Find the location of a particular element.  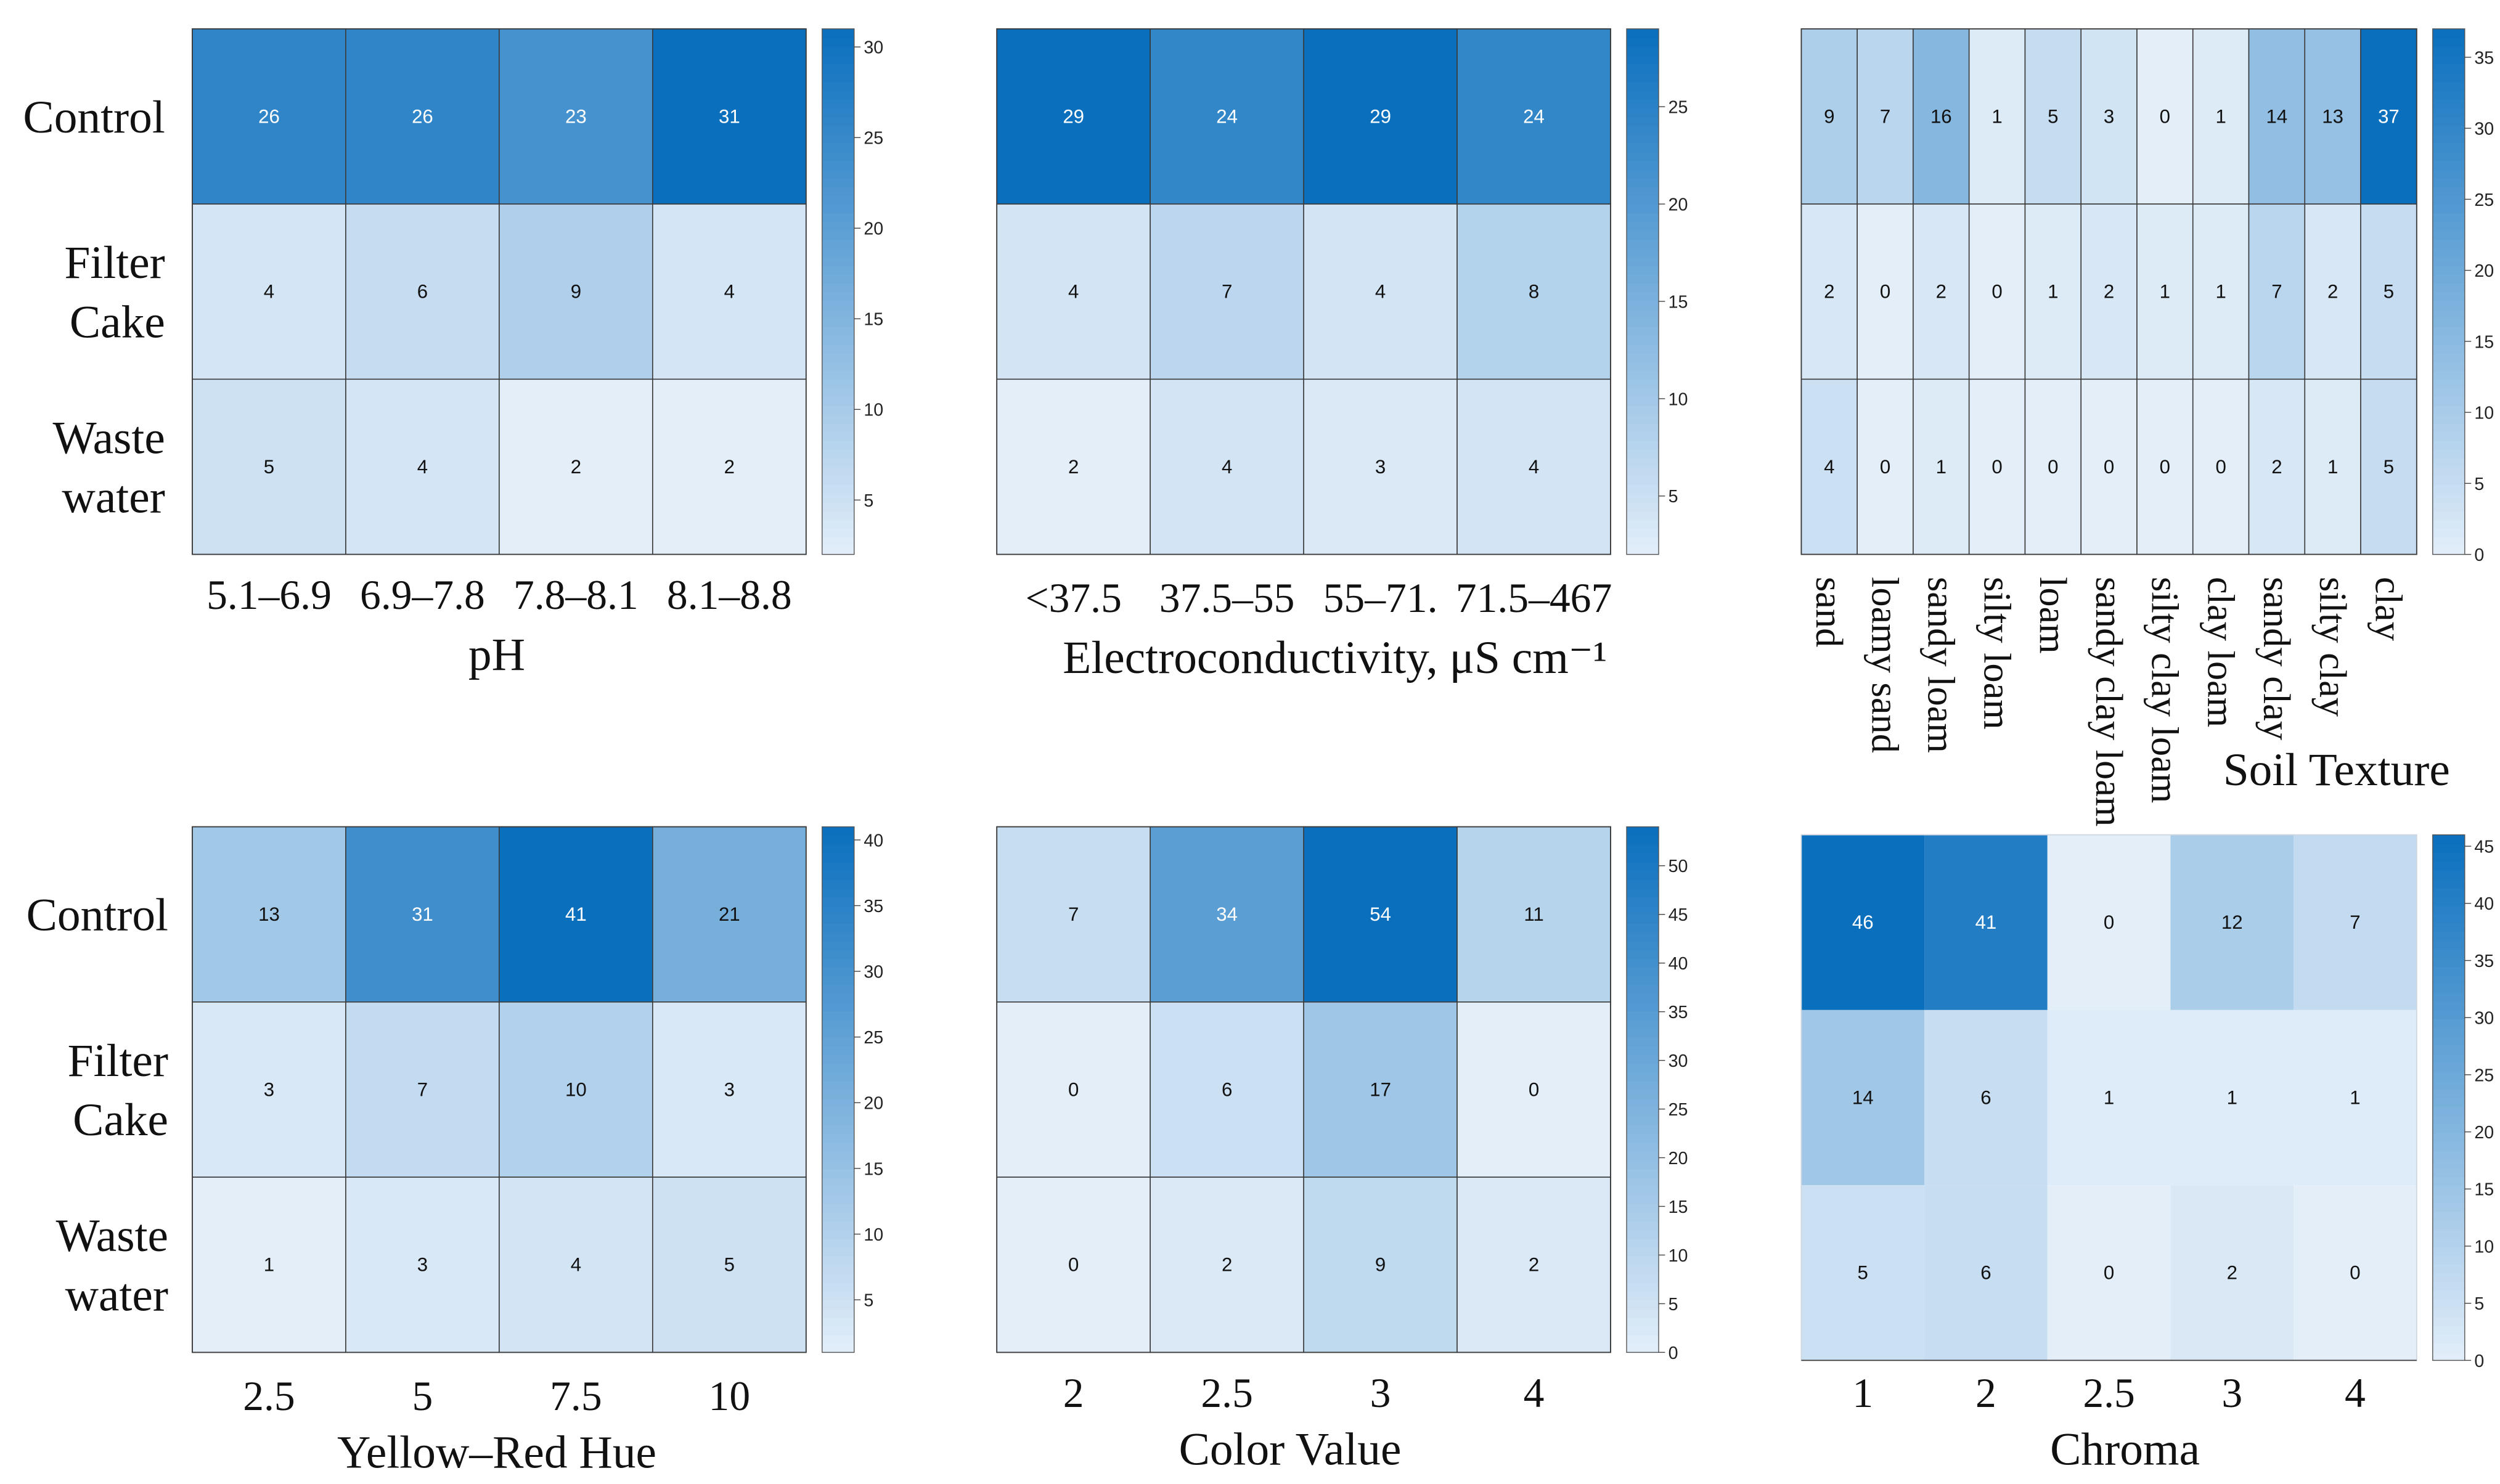

x-tick-label: loam is located at coordinates (2053, 615).